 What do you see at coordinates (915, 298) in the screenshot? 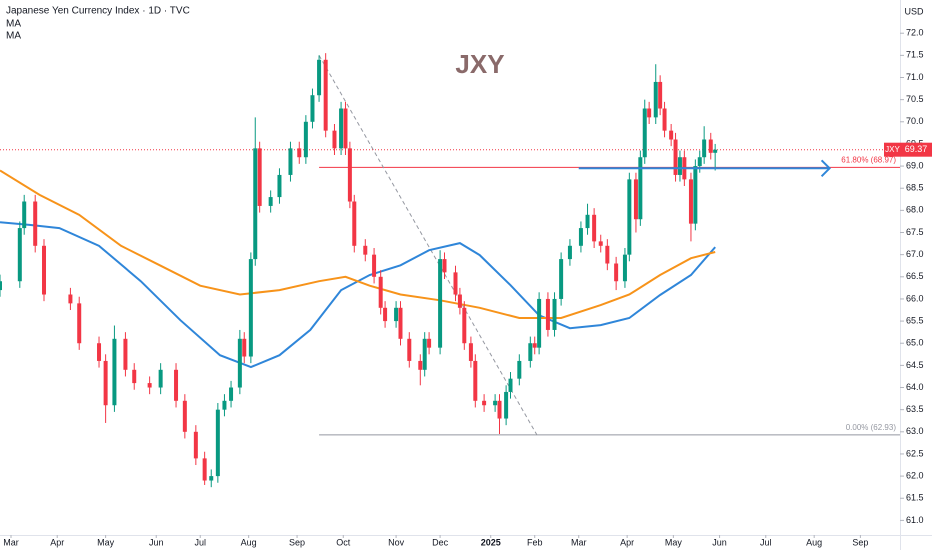
I see `y-tick-label: 66.0` at bounding box center [915, 298].